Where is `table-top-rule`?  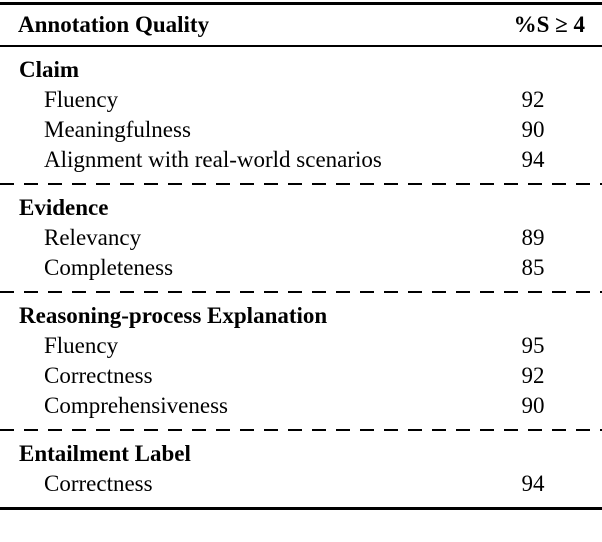
table-top-rule is located at coordinates (301, 3).